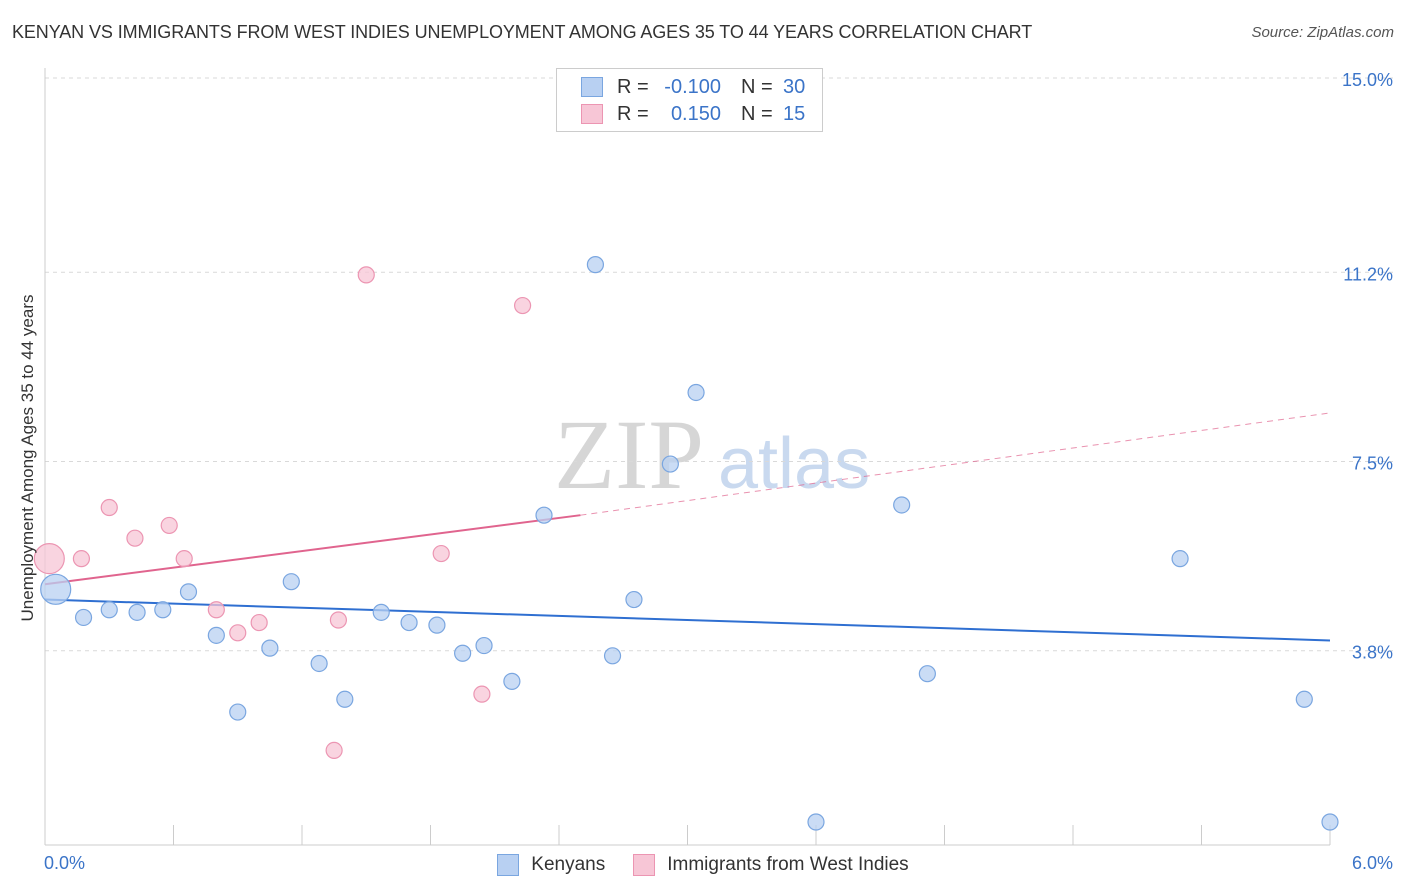  Describe the element at coordinates (65, 863) in the screenshot. I see `x-tick-label-min: 0.0%` at that location.